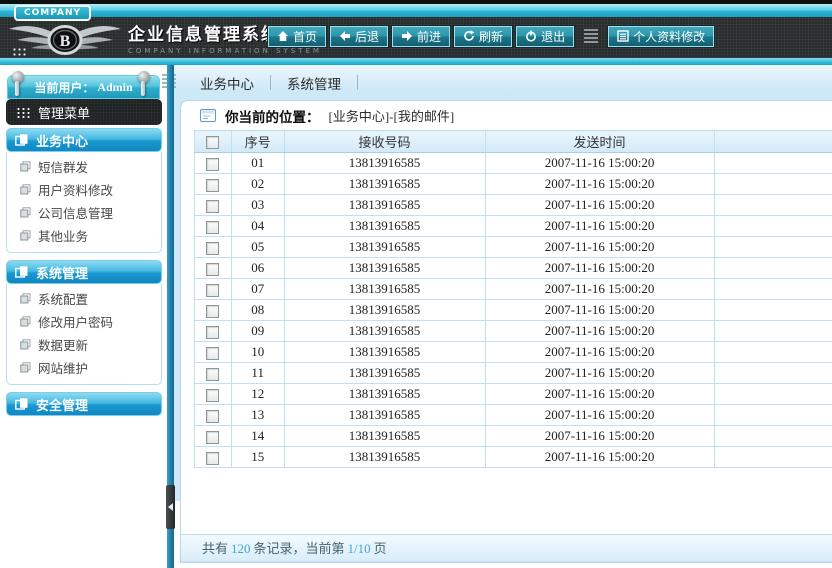  What do you see at coordinates (661, 36) in the screenshot?
I see `profile-edit-button: 个人资料修改` at bounding box center [661, 36].